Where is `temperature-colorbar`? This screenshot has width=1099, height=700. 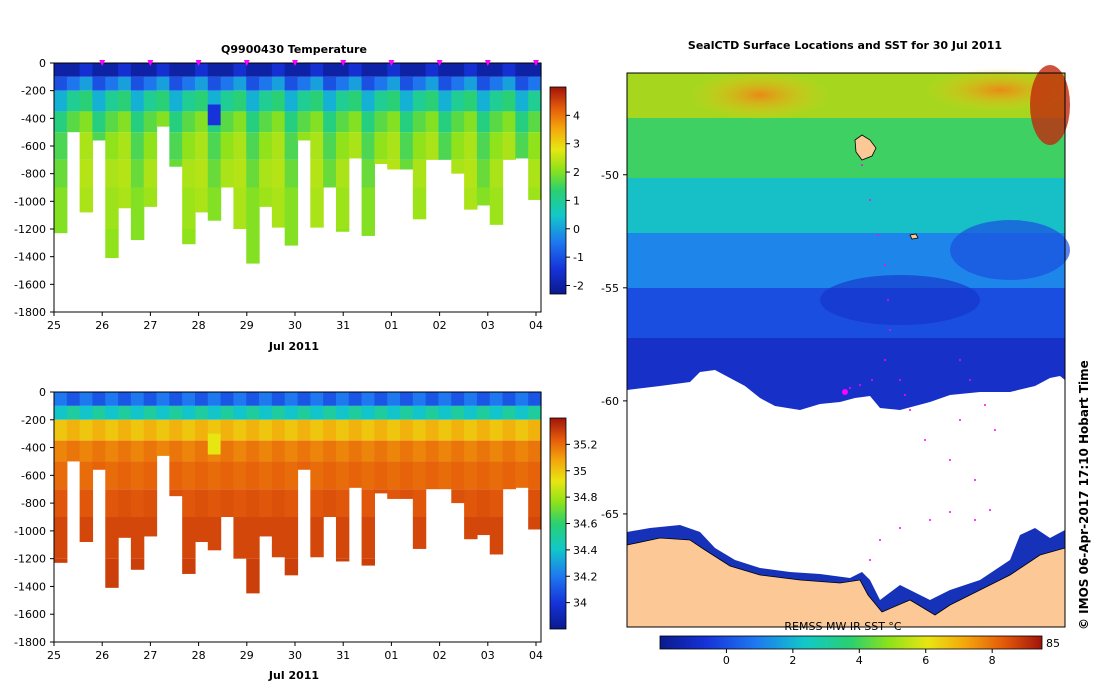 temperature-colorbar is located at coordinates (558, 190).